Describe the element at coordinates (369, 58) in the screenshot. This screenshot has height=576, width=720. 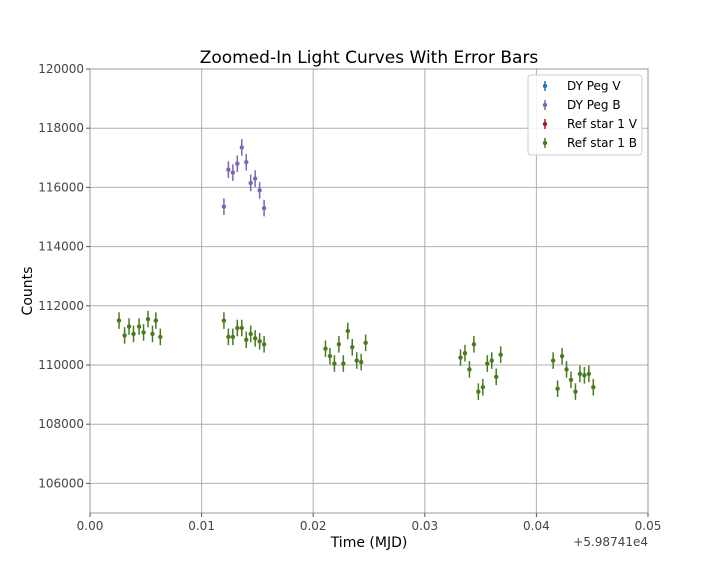
I see `chart-title: Zoomed-In Light Curves With Error Bars` at that location.